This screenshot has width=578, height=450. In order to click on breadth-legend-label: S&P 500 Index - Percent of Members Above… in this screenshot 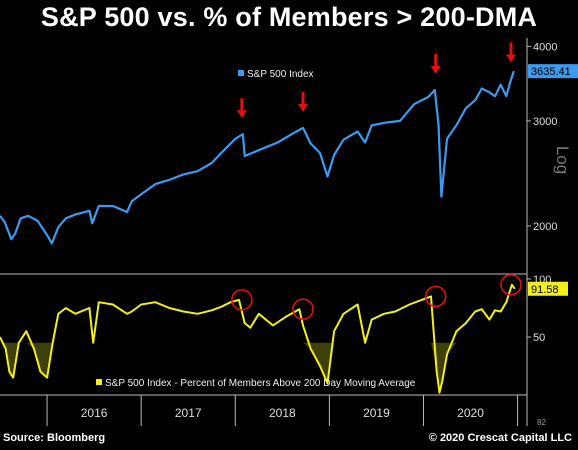, I will do `click(260, 383)`.